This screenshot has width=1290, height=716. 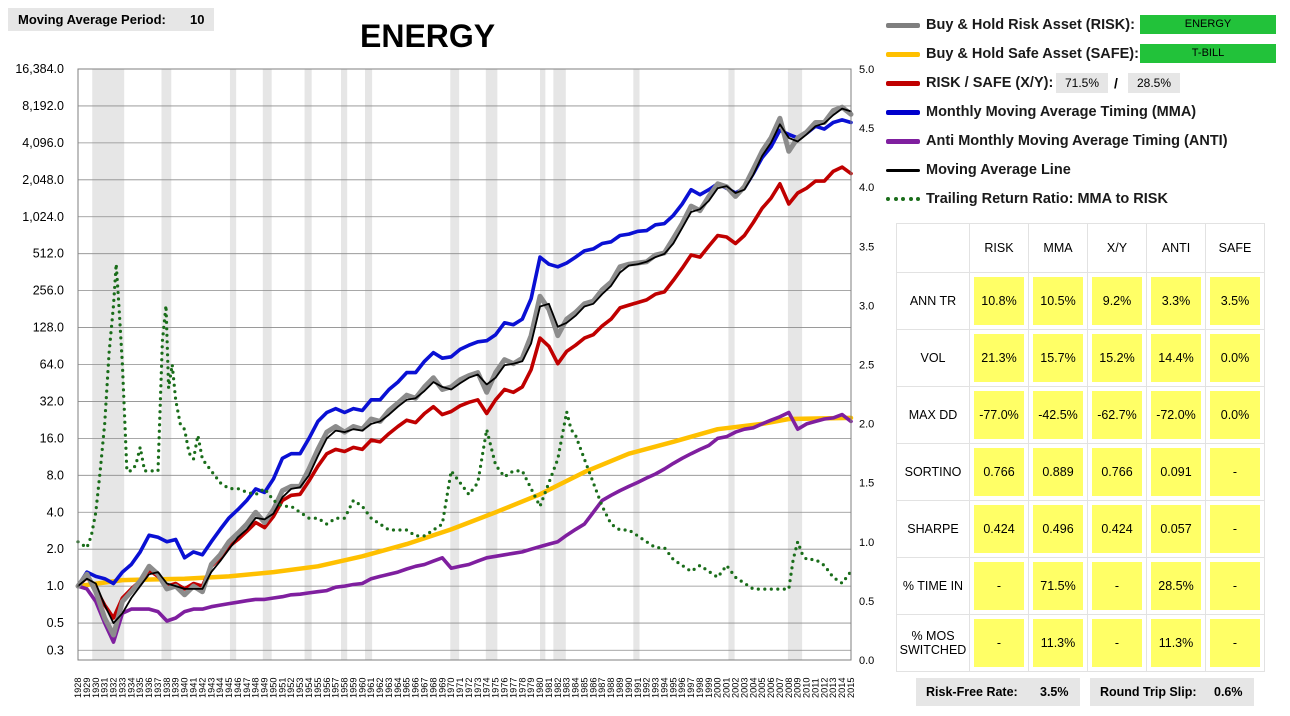 I want to click on stats-corner, so click(x=933, y=248).